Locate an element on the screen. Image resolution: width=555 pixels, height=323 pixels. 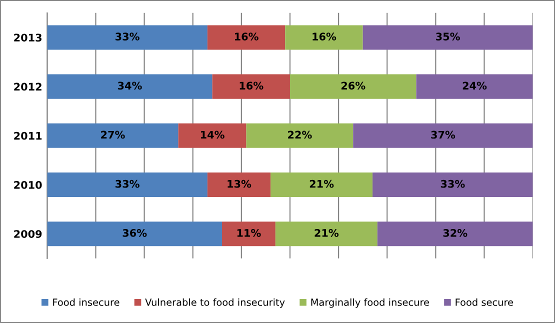
legend-label: Vulnerable to food insecurity is located at coordinates (215, 303).